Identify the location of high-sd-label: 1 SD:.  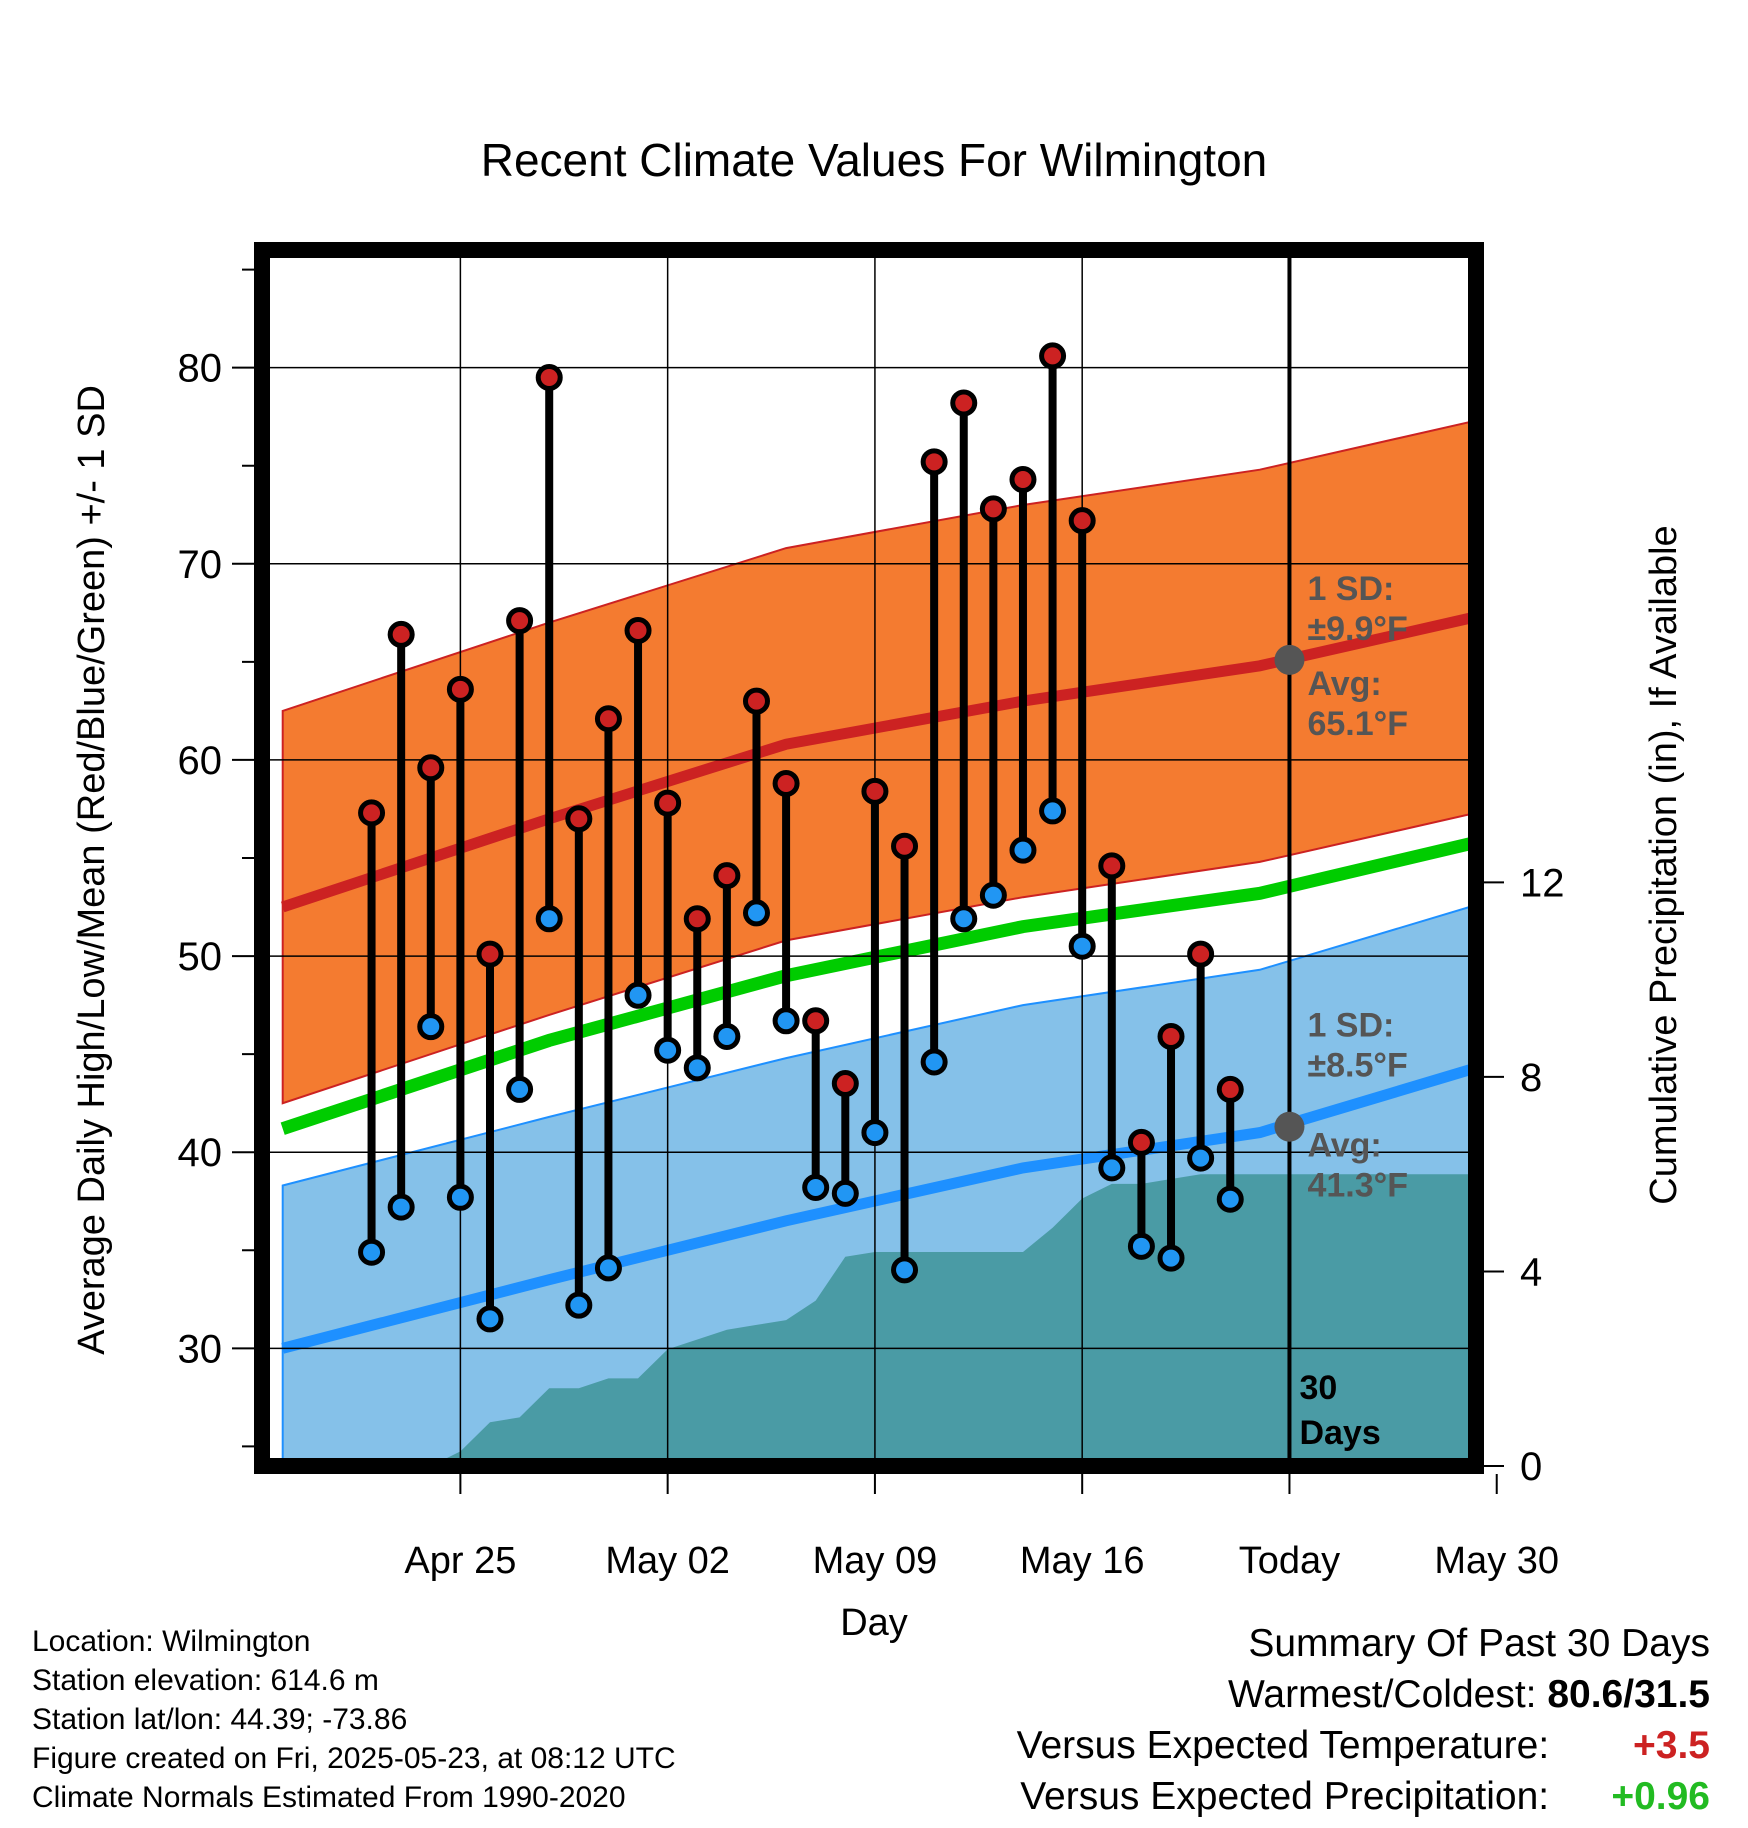
(1350, 589).